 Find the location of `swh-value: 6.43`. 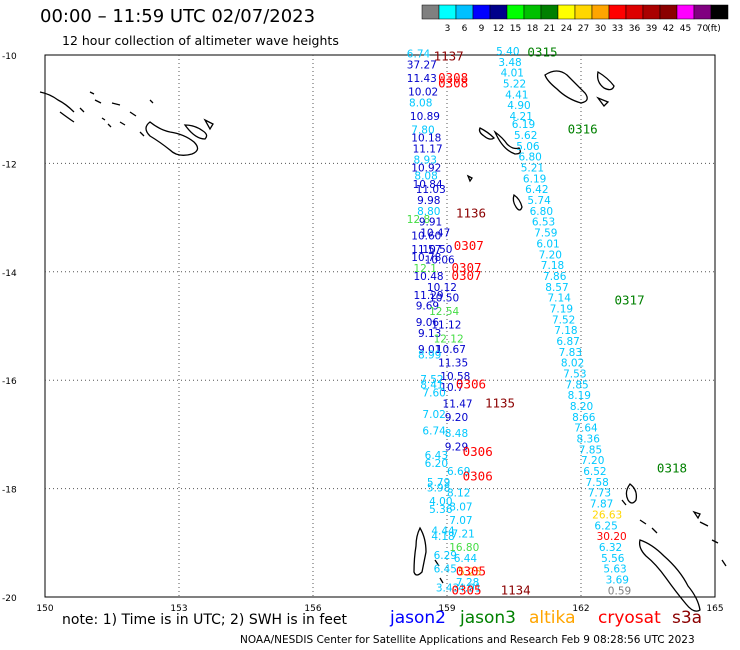

swh-value: 6.43 is located at coordinates (436, 456).